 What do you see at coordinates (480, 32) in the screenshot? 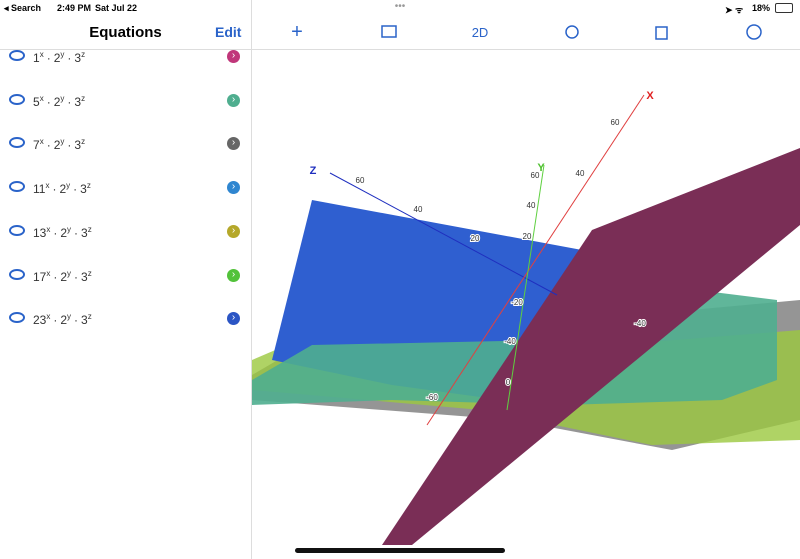
I see `mode-button: 2D` at bounding box center [480, 32].